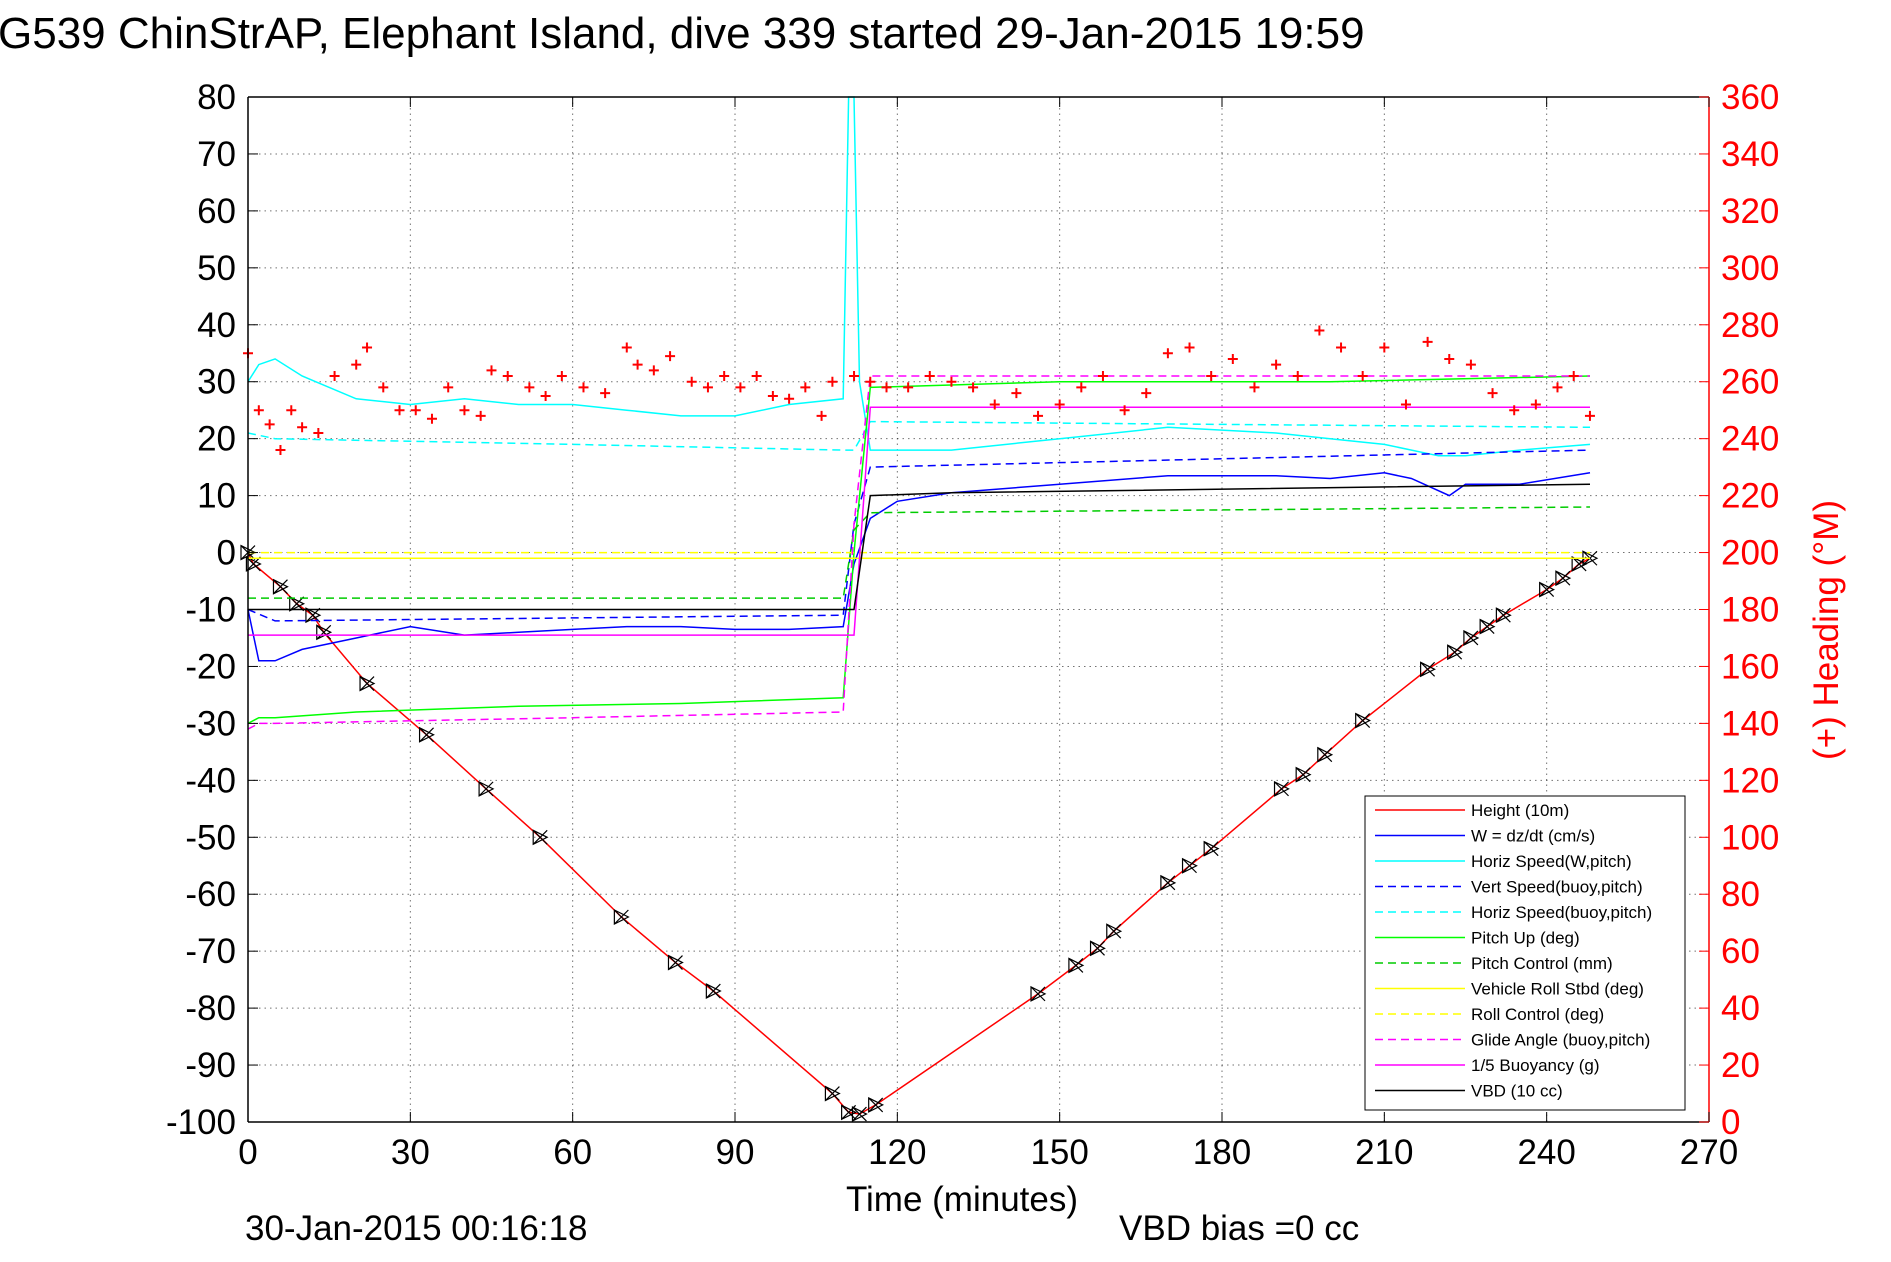  What do you see at coordinates (1740, 1065) in the screenshot?
I see `y2-tick-label: 20` at bounding box center [1740, 1065].